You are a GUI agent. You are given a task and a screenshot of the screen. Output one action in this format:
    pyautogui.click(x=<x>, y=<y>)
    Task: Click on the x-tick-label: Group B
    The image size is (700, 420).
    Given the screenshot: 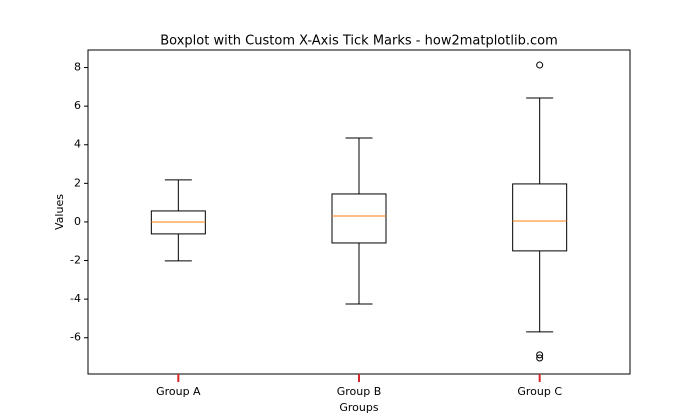 What is the action you would take?
    pyautogui.click(x=359, y=391)
    